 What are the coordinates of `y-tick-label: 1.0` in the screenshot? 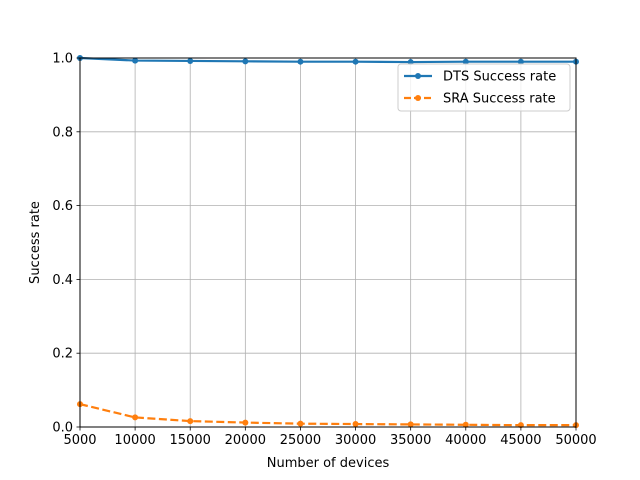 It's located at (62, 59).